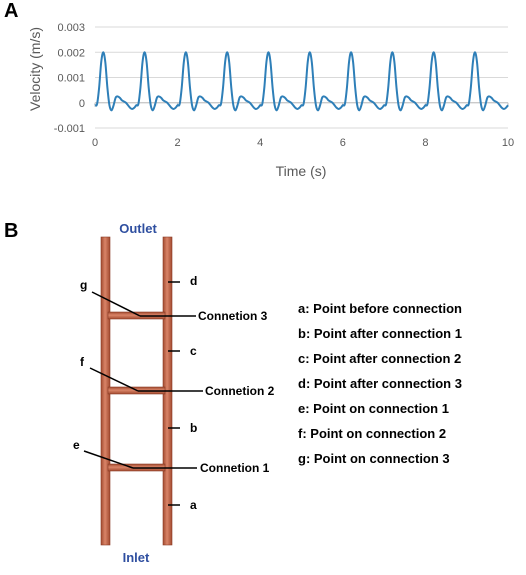  Describe the element at coordinates (193, 428) in the screenshot. I see `point-b-label: b` at that location.